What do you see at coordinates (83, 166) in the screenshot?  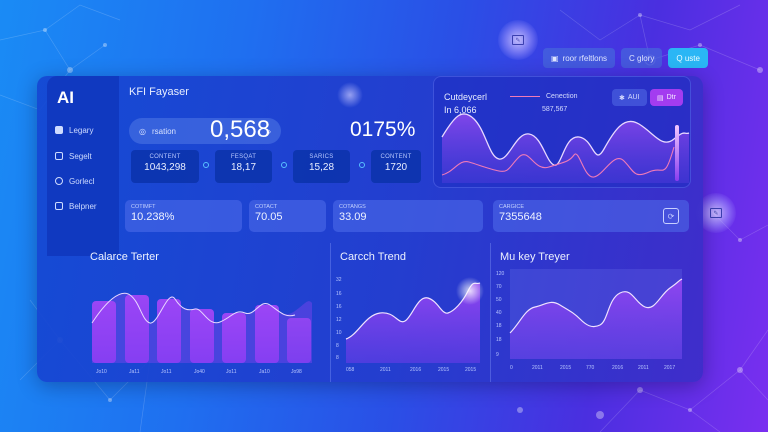 I see `sidebar: AI Legary Segelt Gorlecl Belpner` at bounding box center [83, 166].